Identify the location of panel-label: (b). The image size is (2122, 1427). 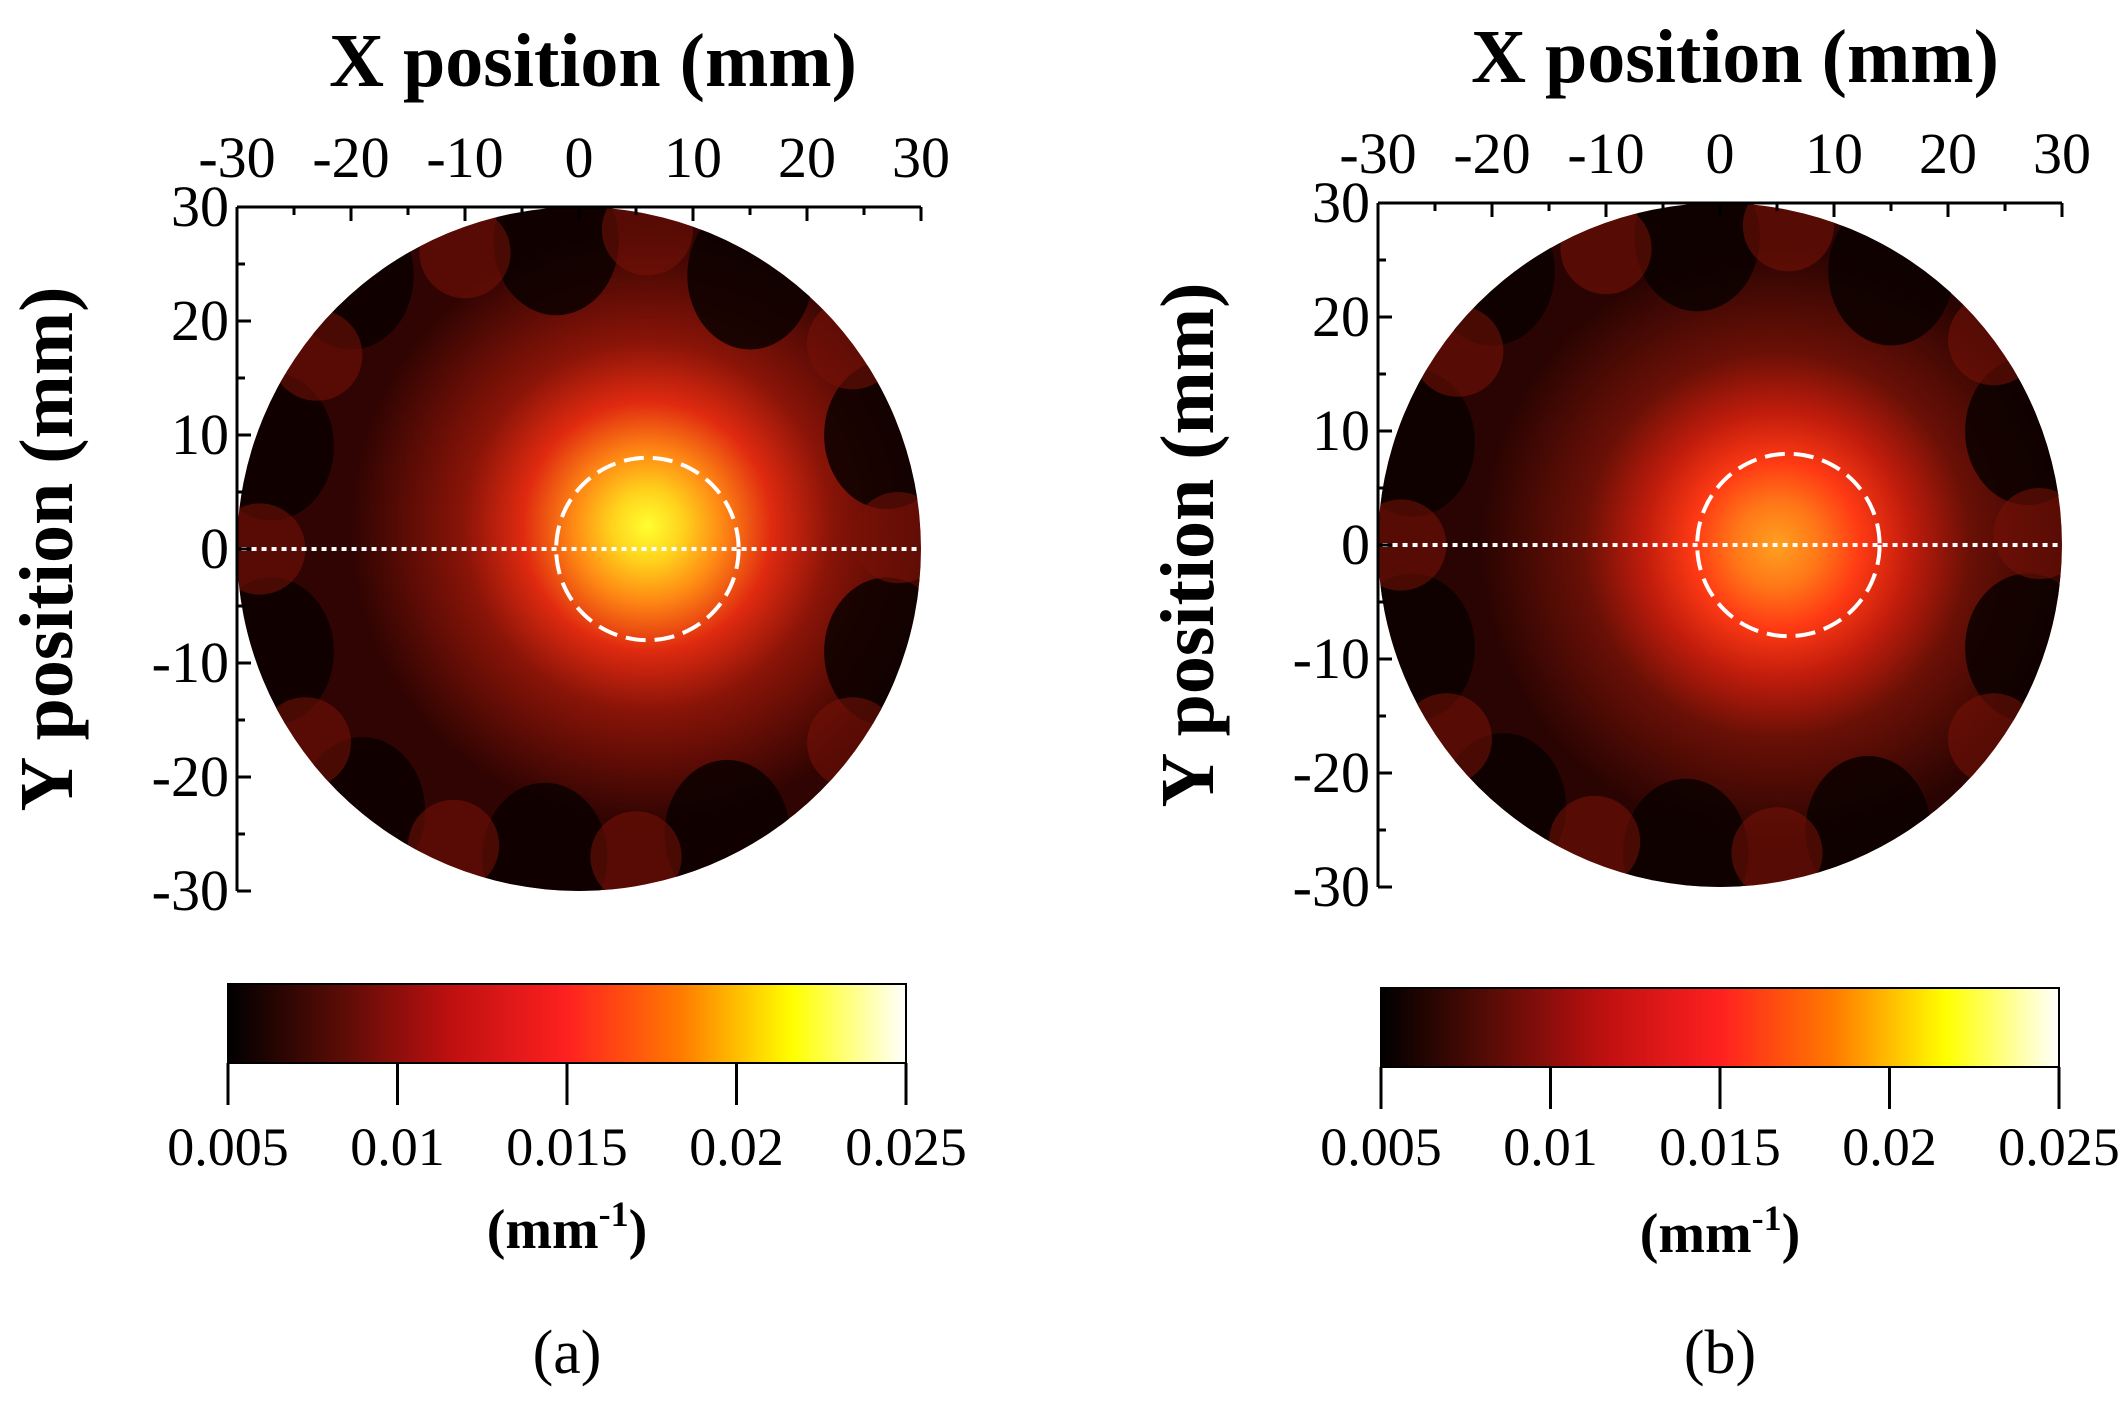
(1720, 1353).